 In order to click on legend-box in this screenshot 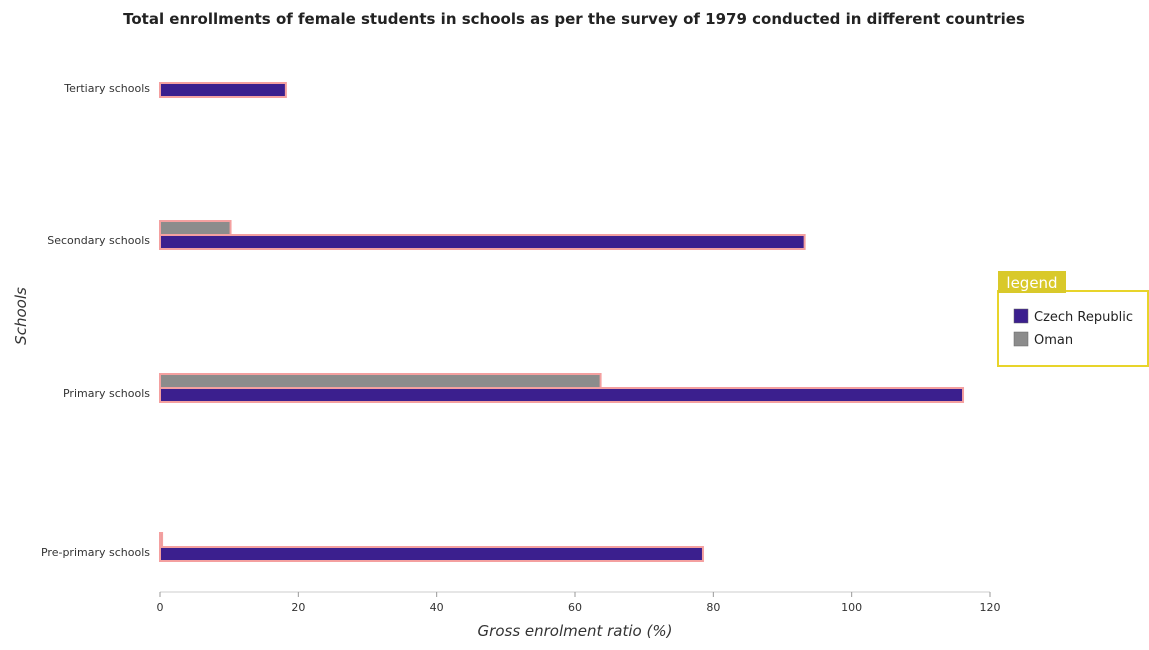, I will do `click(1073, 328)`.